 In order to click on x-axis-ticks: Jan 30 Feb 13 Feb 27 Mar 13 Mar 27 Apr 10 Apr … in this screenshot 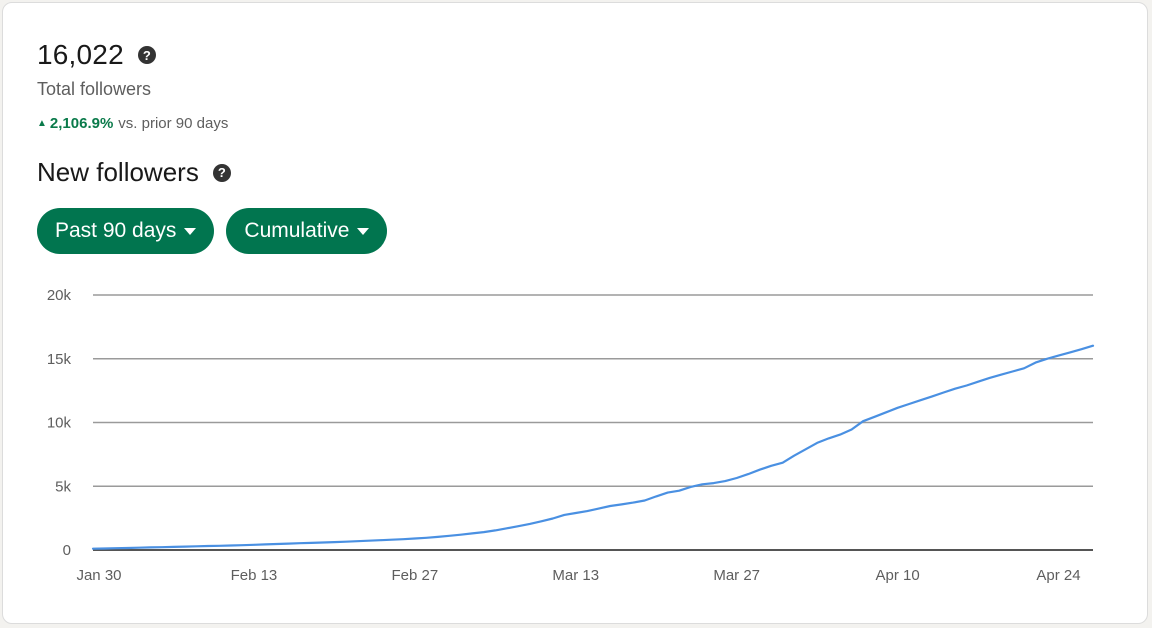, I will do `click(578, 575)`.